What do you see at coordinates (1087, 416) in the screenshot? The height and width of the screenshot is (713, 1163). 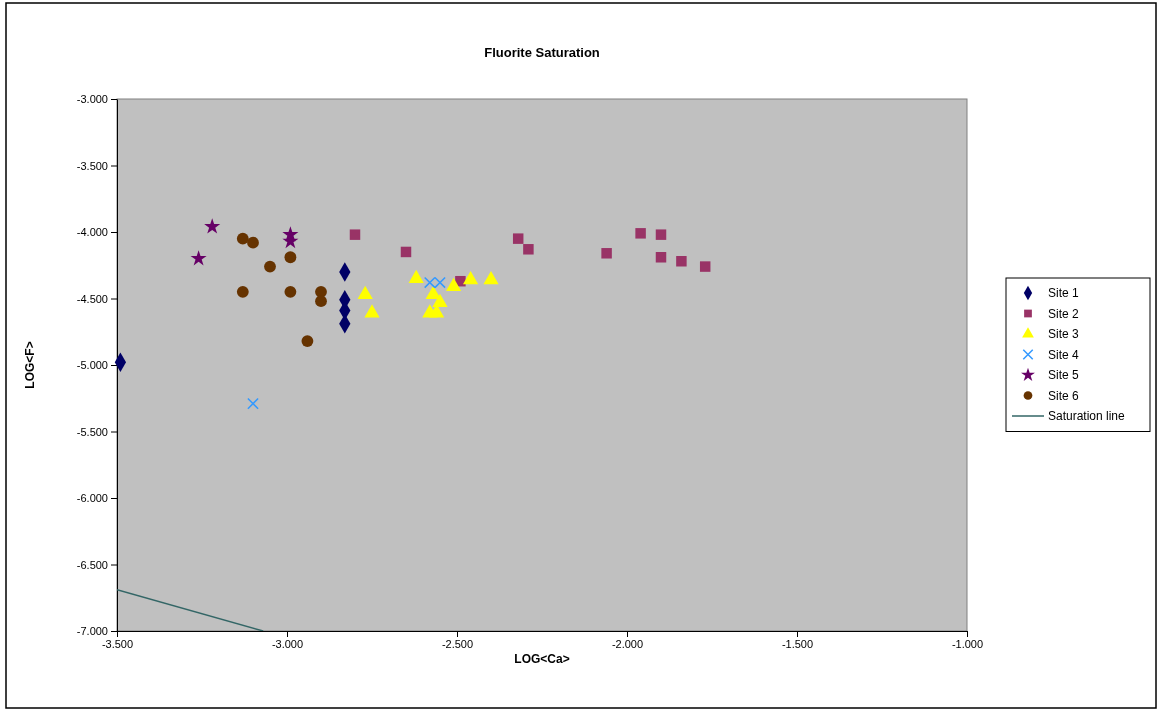 I see `legend-label: Saturation line` at bounding box center [1087, 416].